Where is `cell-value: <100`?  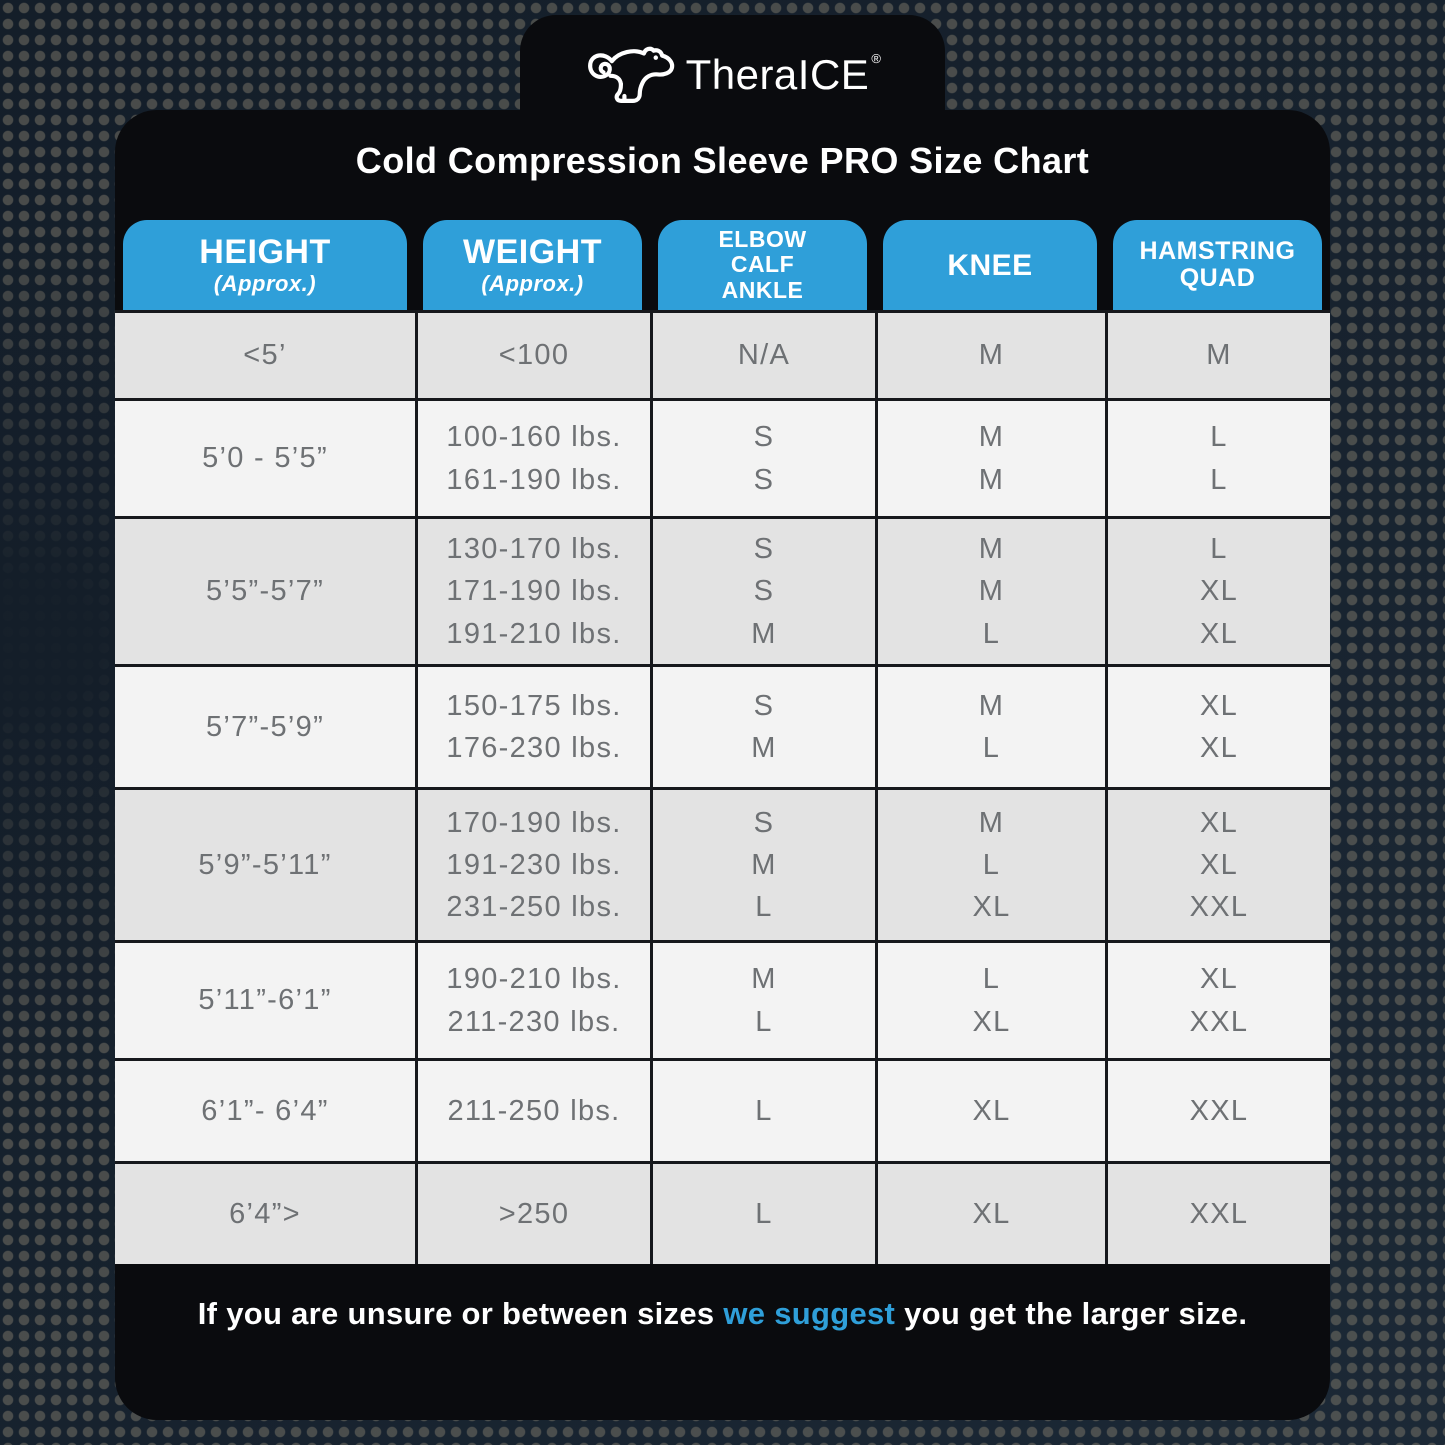 cell-value: <100 is located at coordinates (534, 355).